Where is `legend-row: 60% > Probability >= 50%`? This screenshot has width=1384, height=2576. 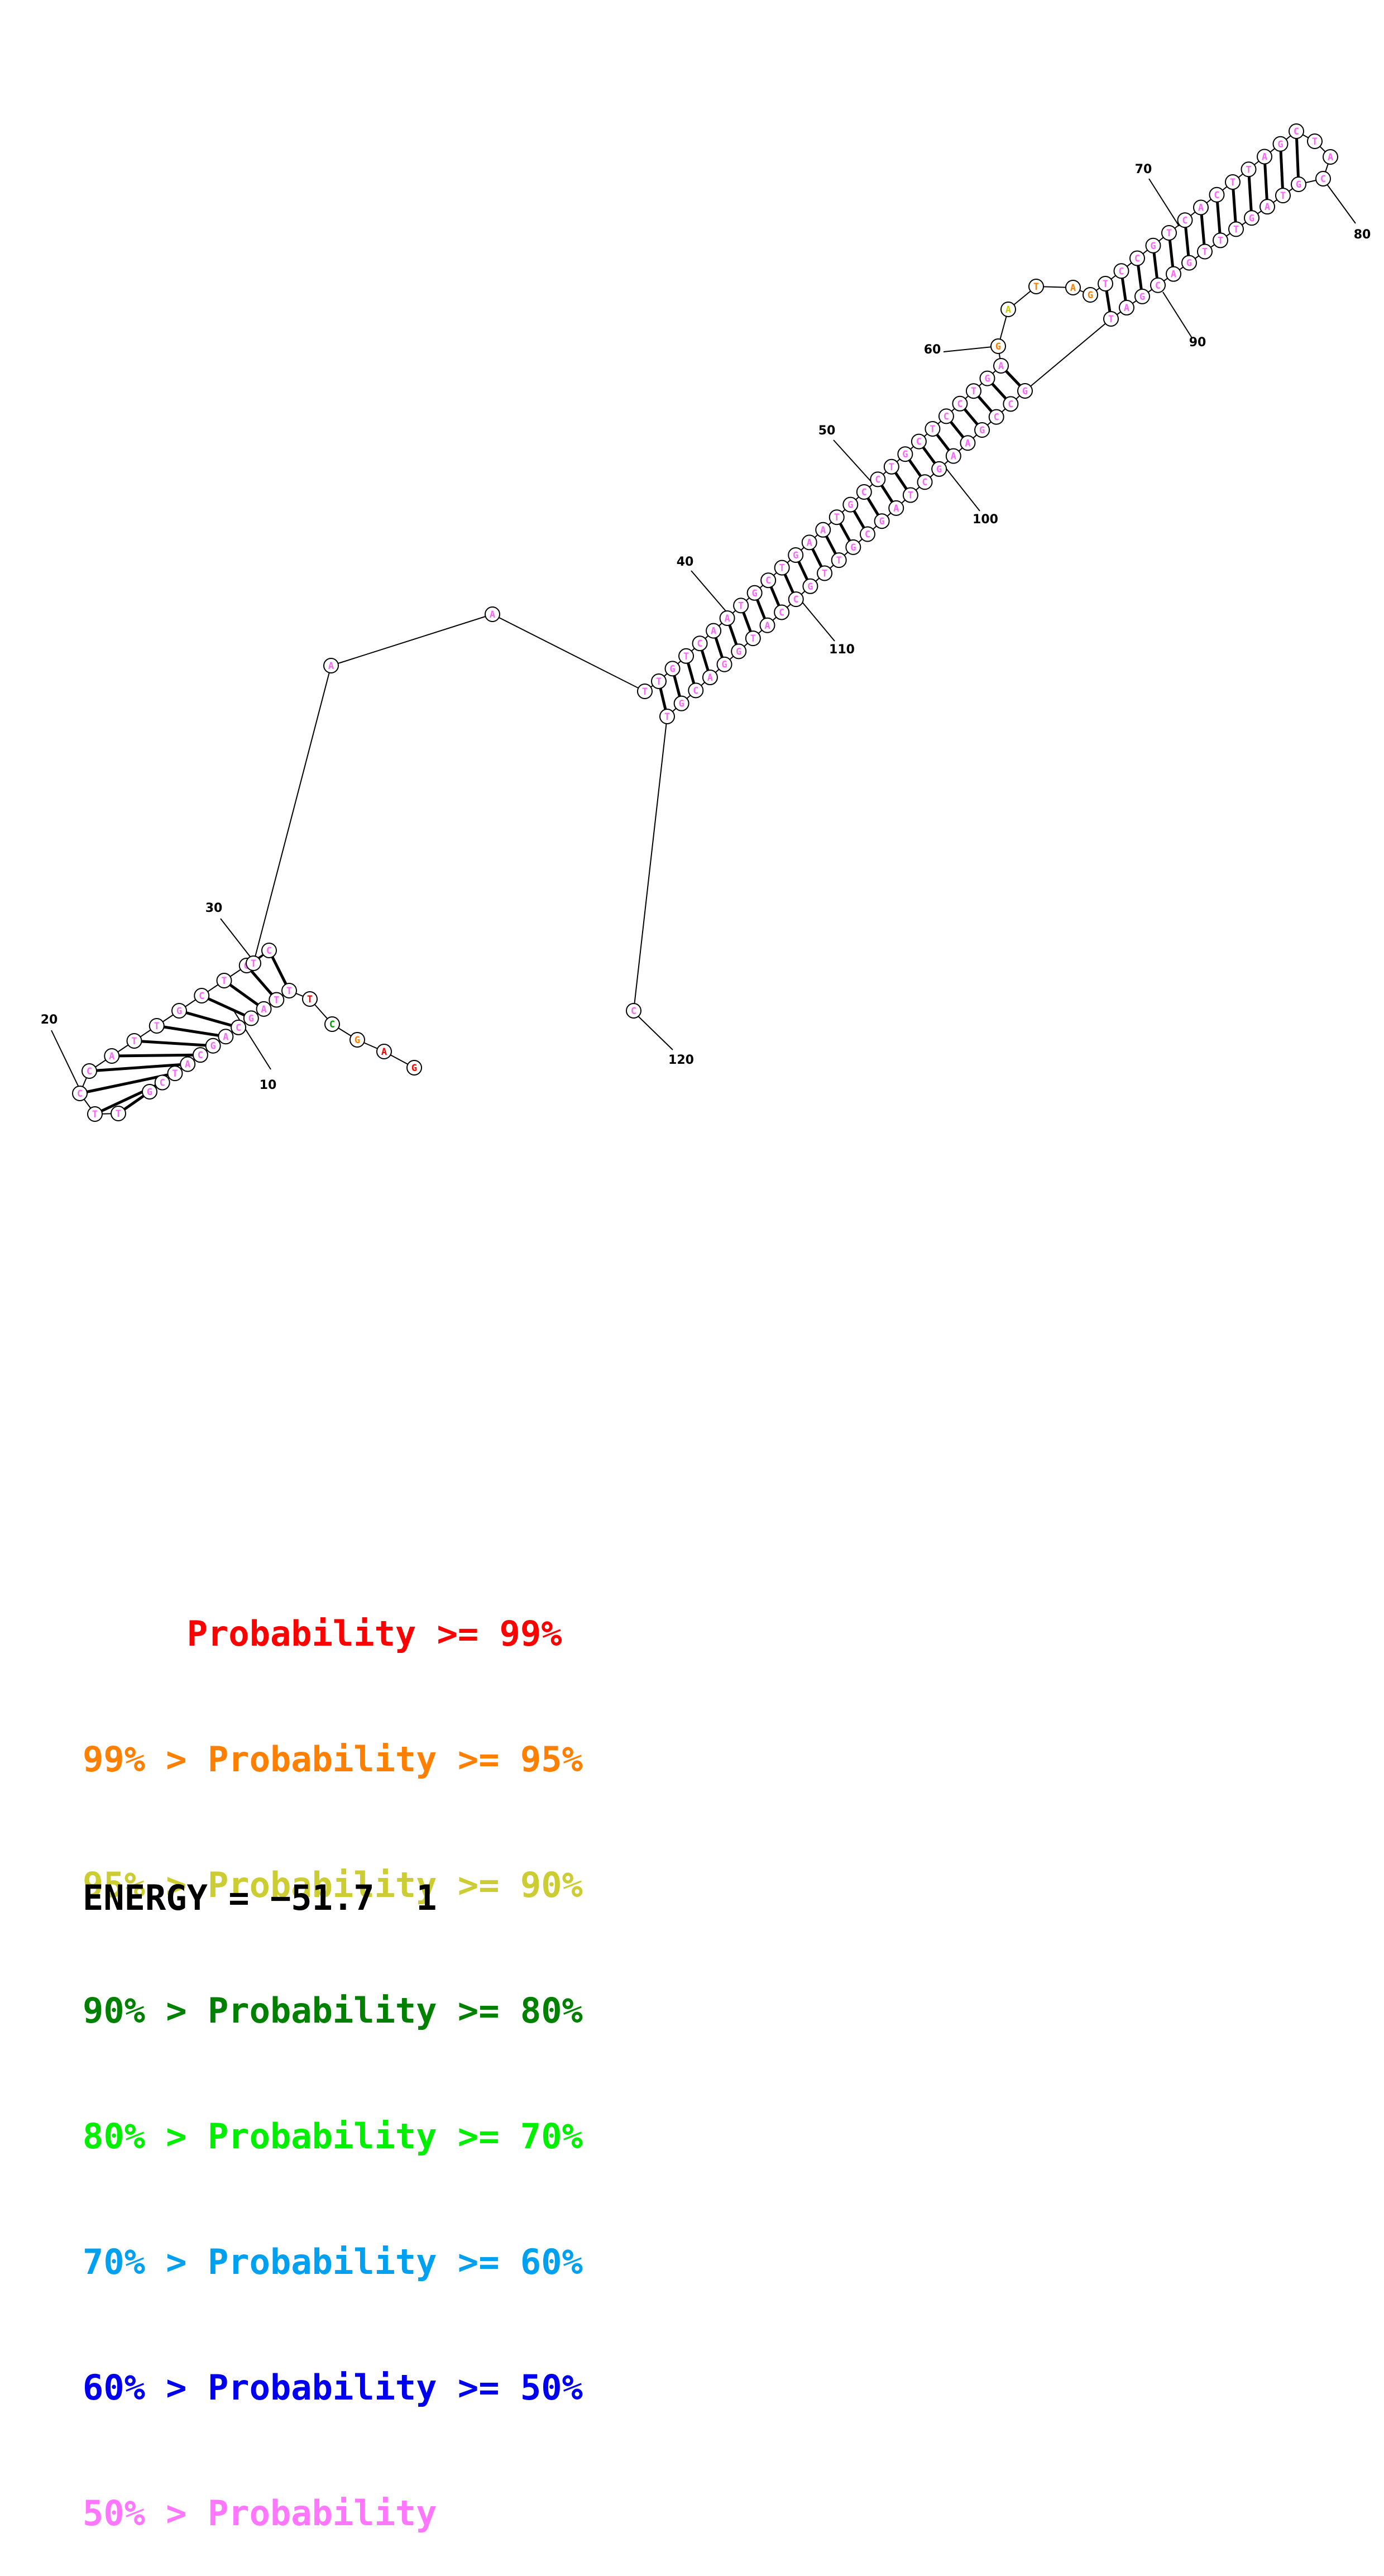 legend-row: 60% > Probability >= 50% is located at coordinates (333, 2387).